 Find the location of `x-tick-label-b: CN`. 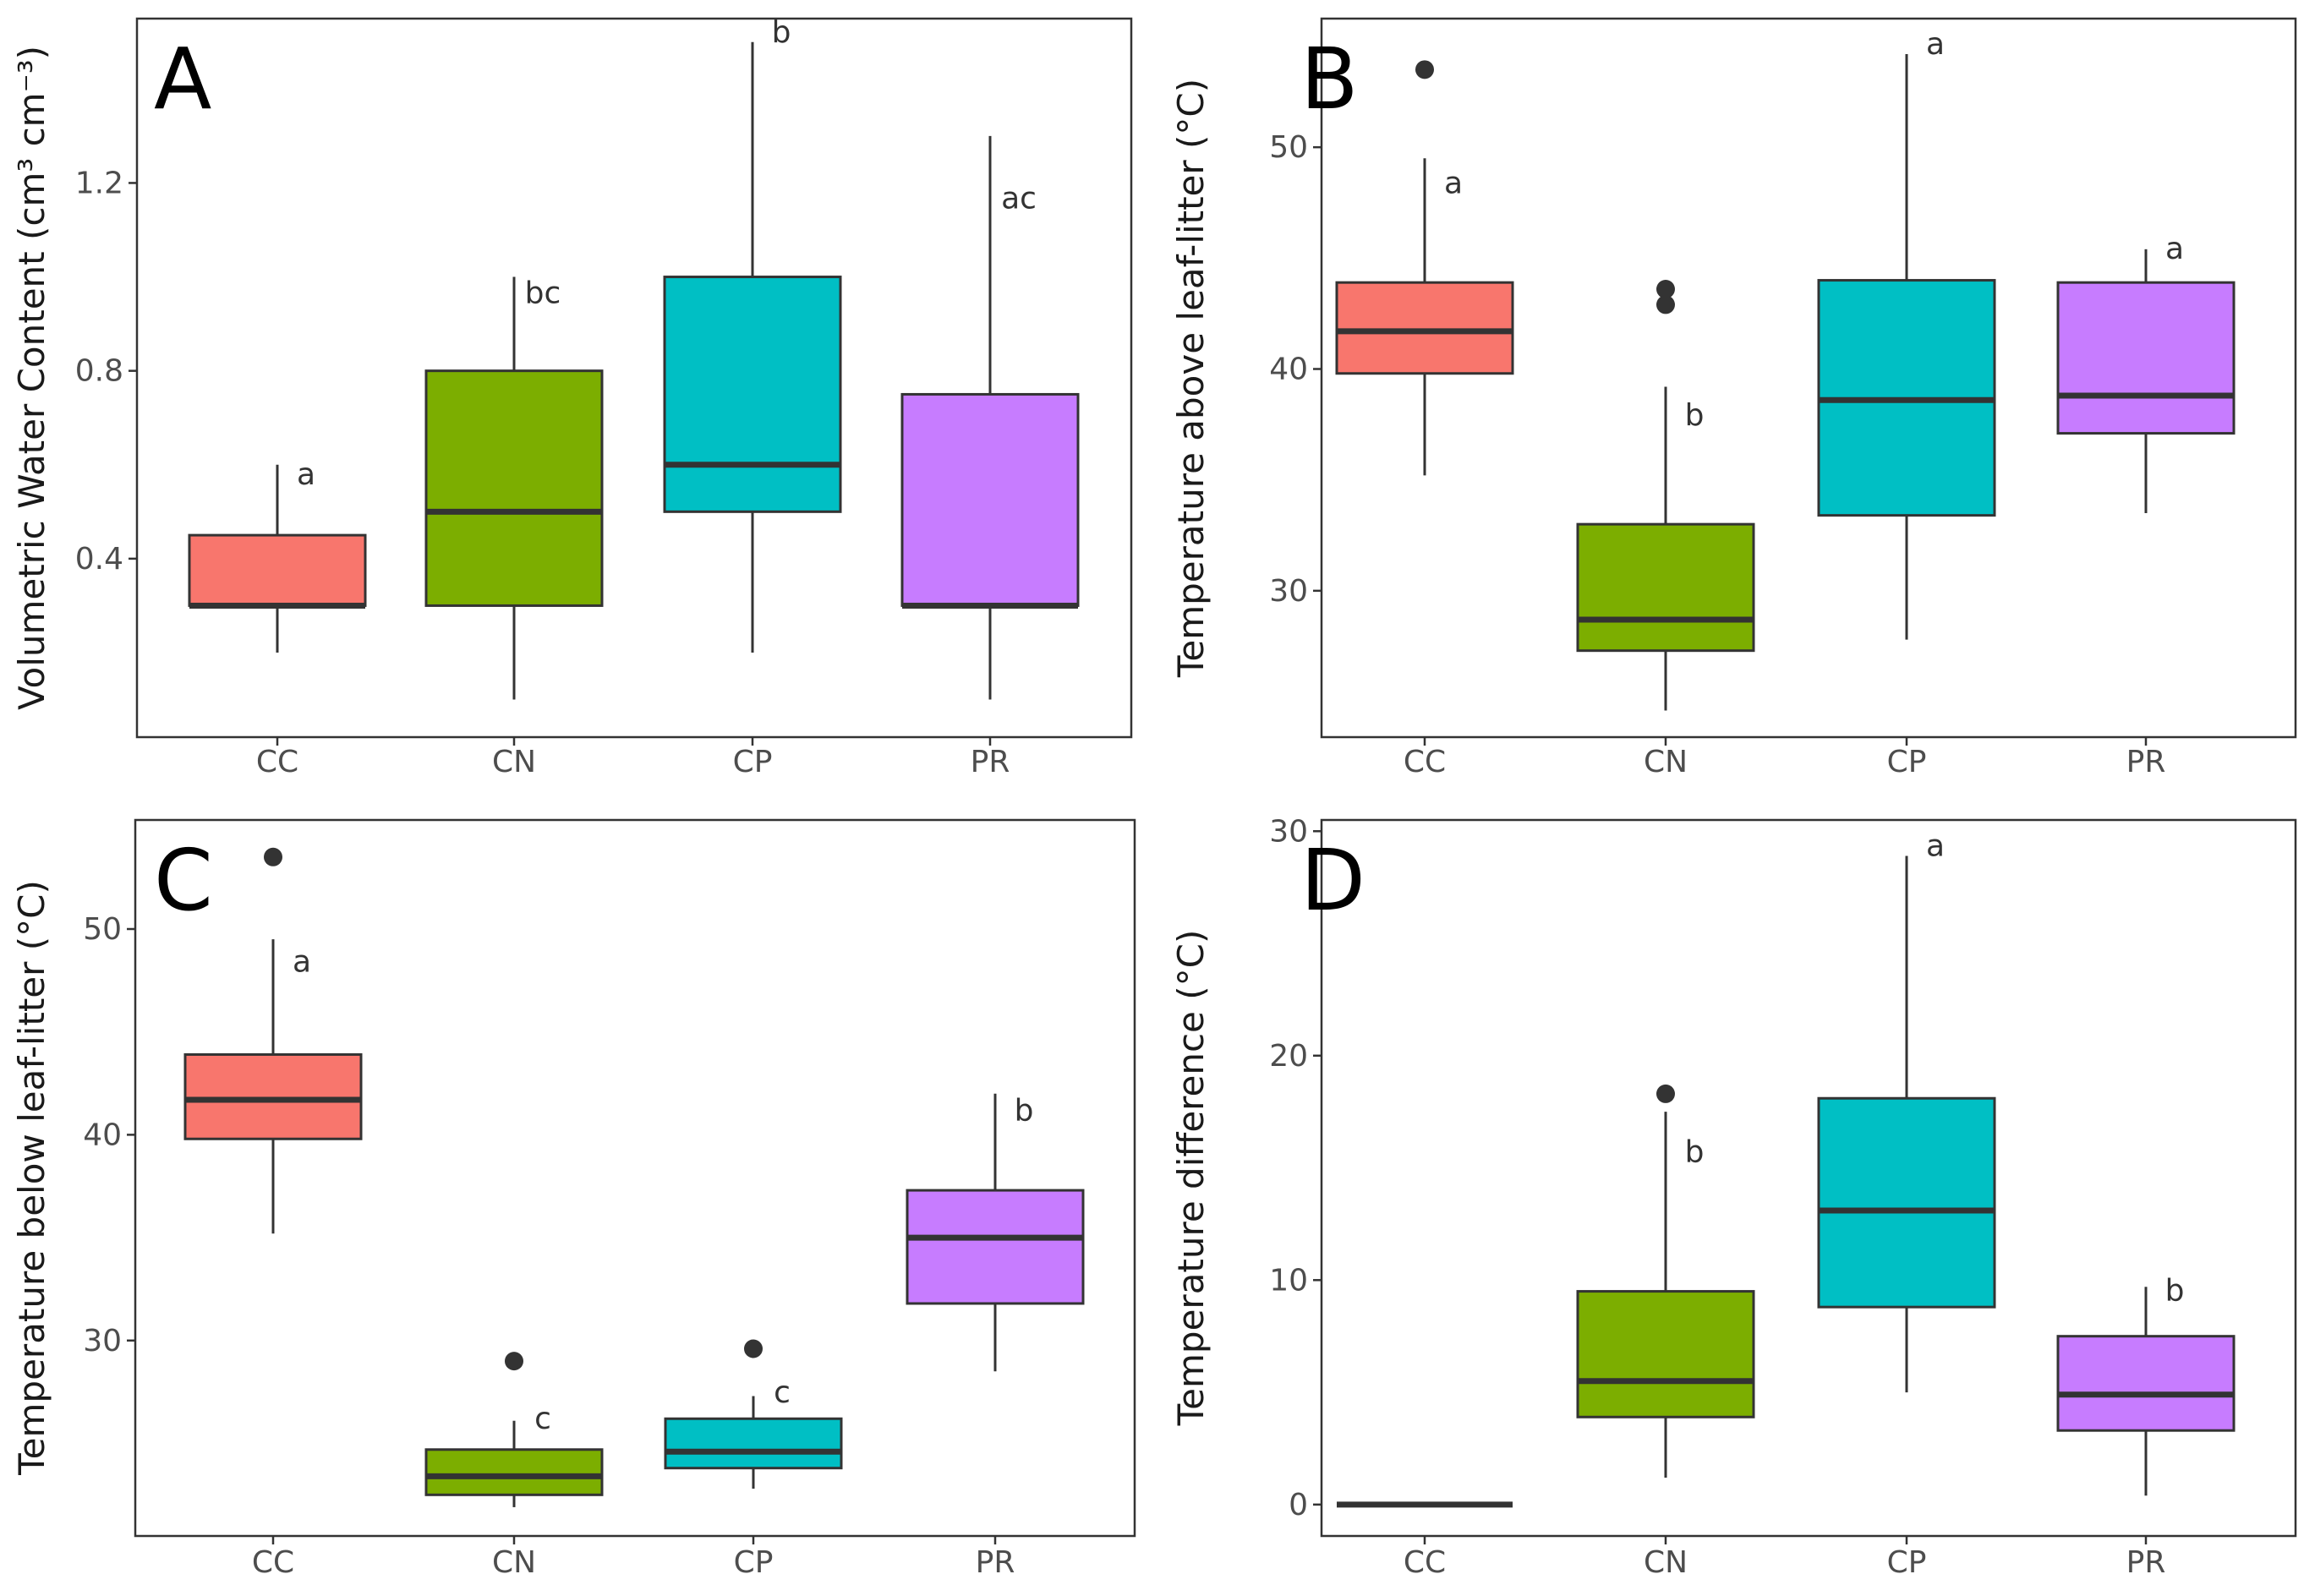

x-tick-label-b: CN is located at coordinates (1666, 762).